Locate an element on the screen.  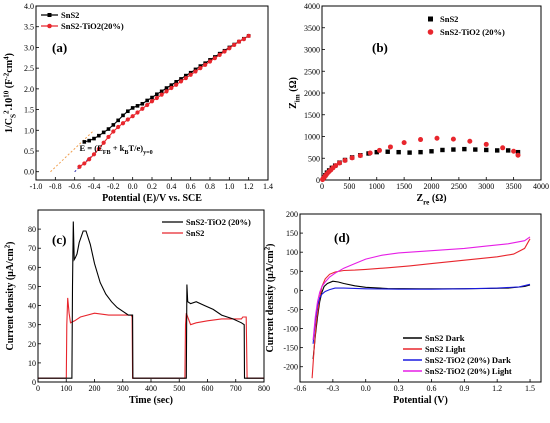
x-tick-label: 0.0 is located at coordinates (133, 186).